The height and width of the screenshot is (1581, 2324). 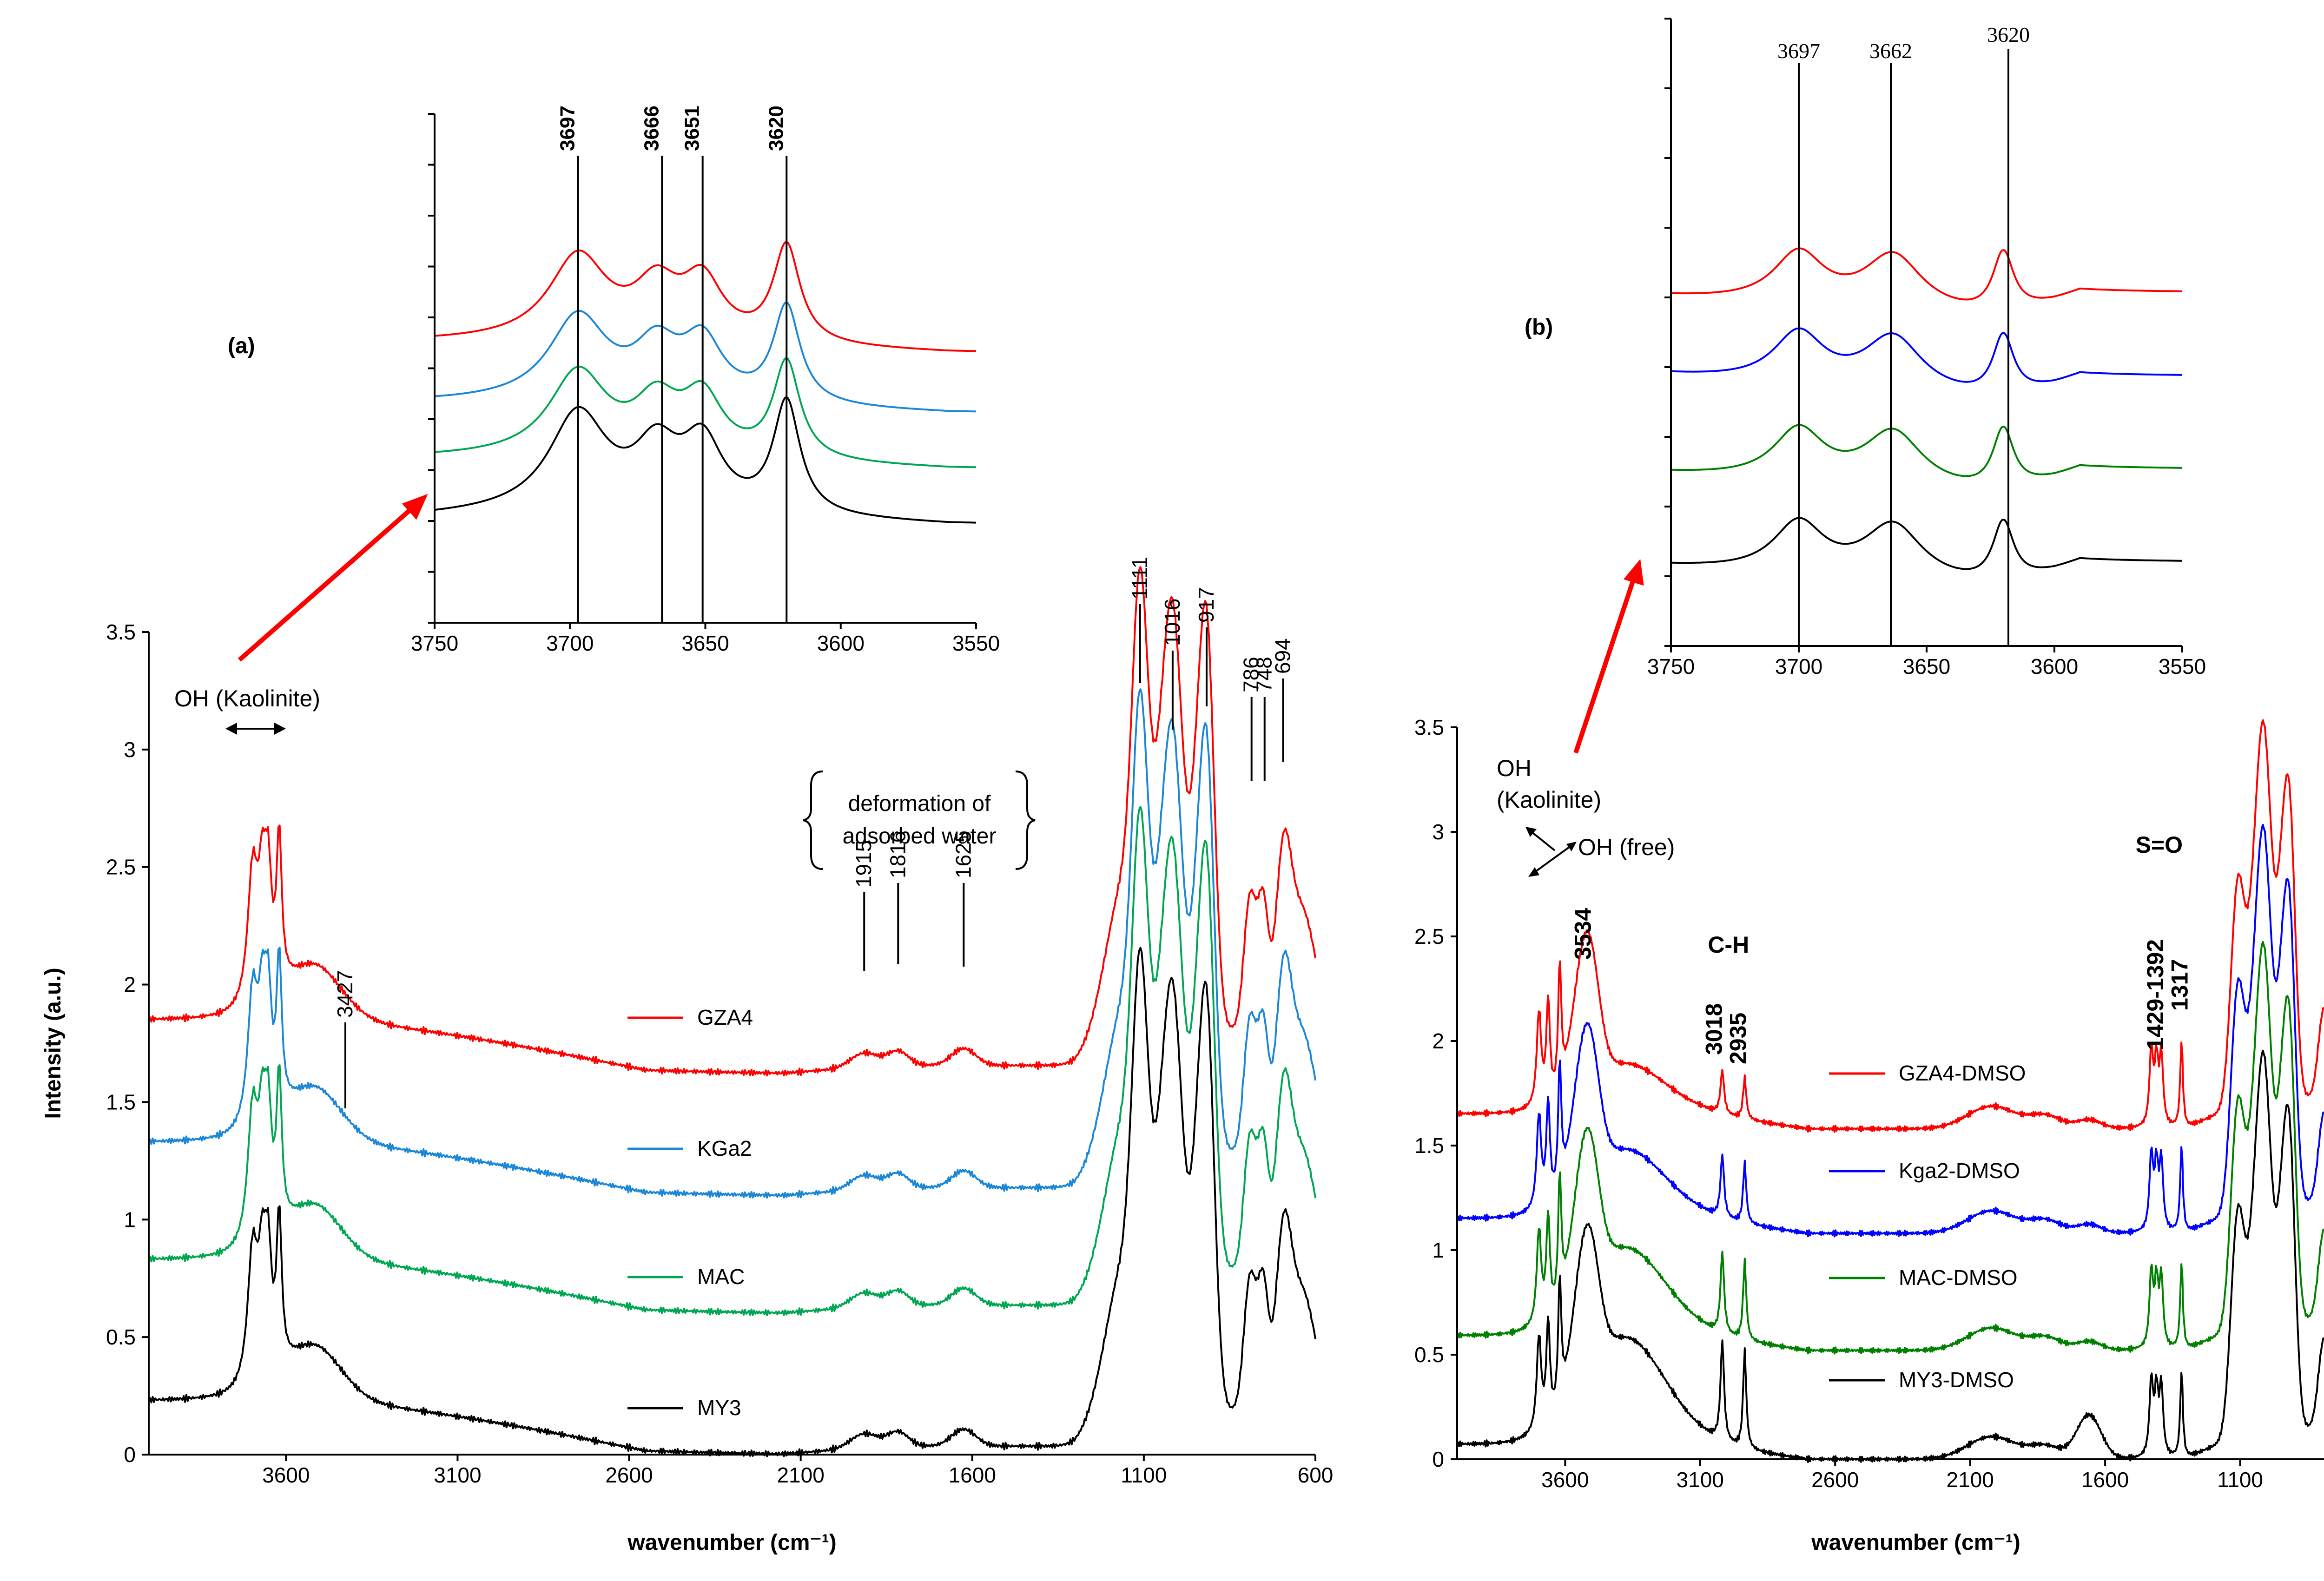 What do you see at coordinates (1728, 945) in the screenshot?
I see `peak-label: C-H` at bounding box center [1728, 945].